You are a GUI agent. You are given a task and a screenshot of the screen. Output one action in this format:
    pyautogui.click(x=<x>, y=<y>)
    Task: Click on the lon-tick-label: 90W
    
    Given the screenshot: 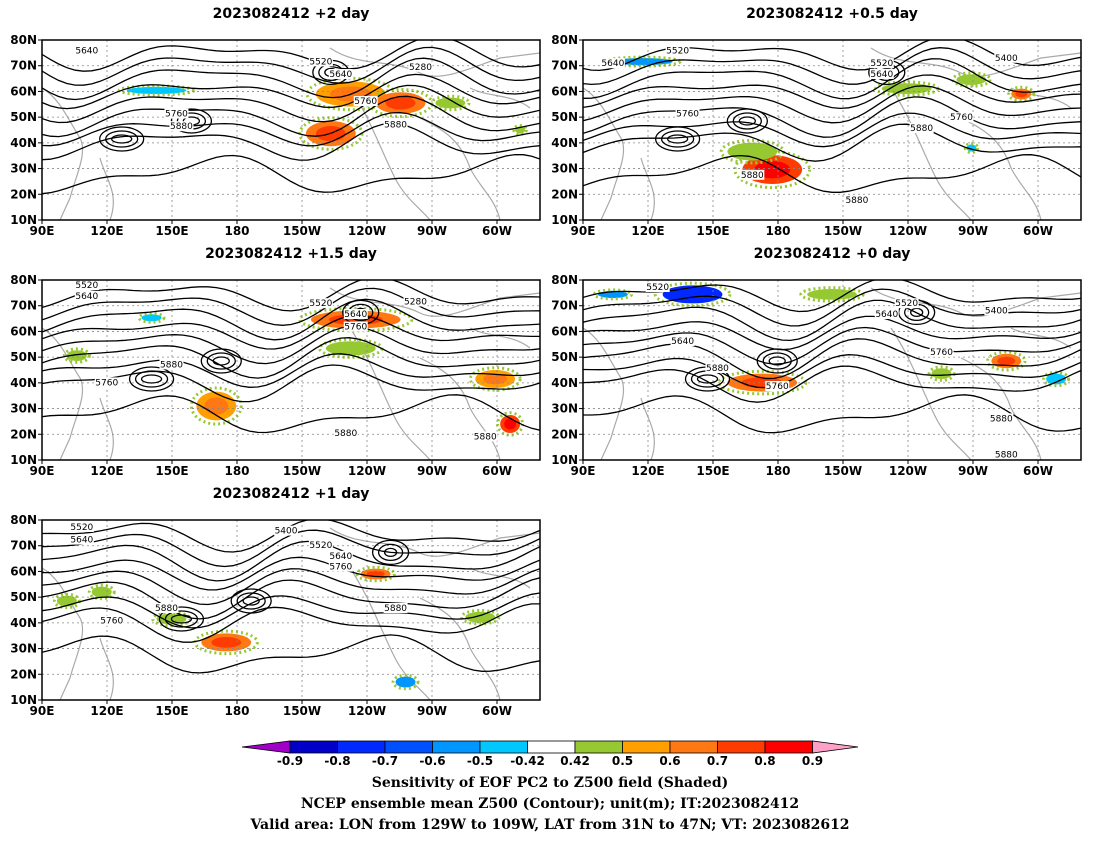 What is the action you would take?
    pyautogui.click(x=432, y=711)
    